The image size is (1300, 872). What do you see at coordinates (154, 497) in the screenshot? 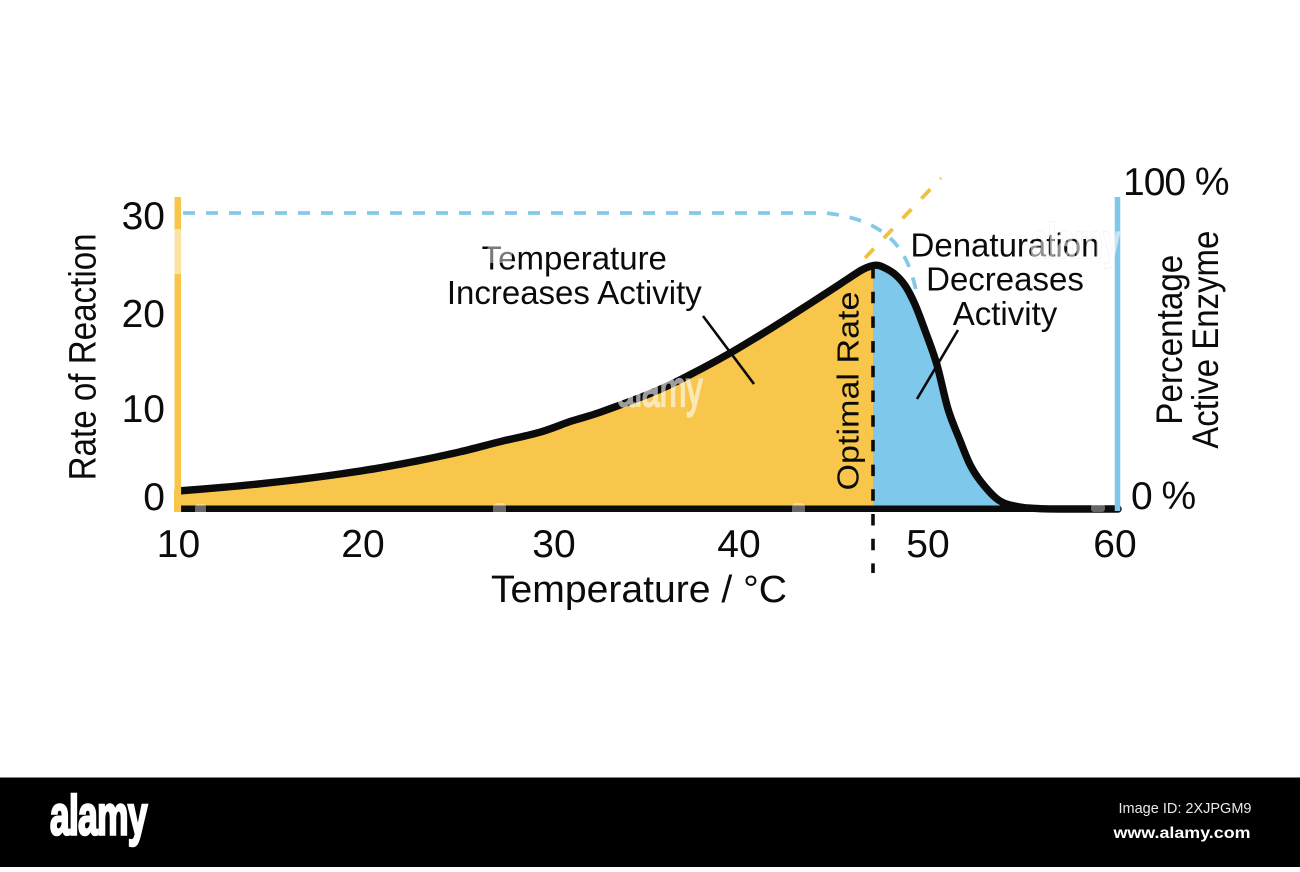
I see `svg-text: 0` at bounding box center [154, 497].